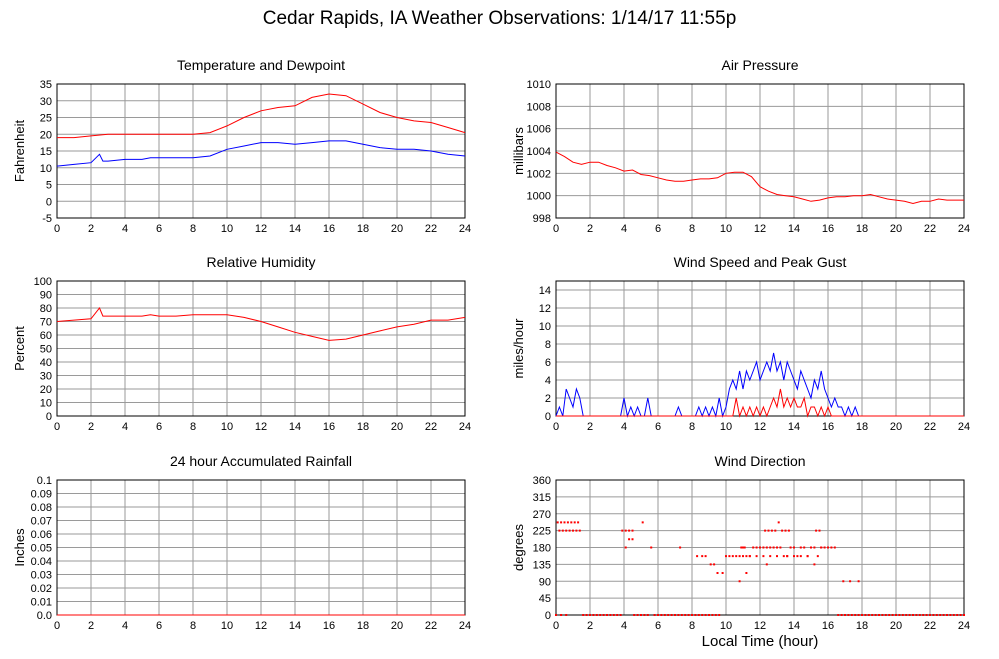 The width and height of the screenshot is (999, 659). Describe the element at coordinates (759, 65) in the screenshot. I see `pressure-title: Air Pressure` at that location.